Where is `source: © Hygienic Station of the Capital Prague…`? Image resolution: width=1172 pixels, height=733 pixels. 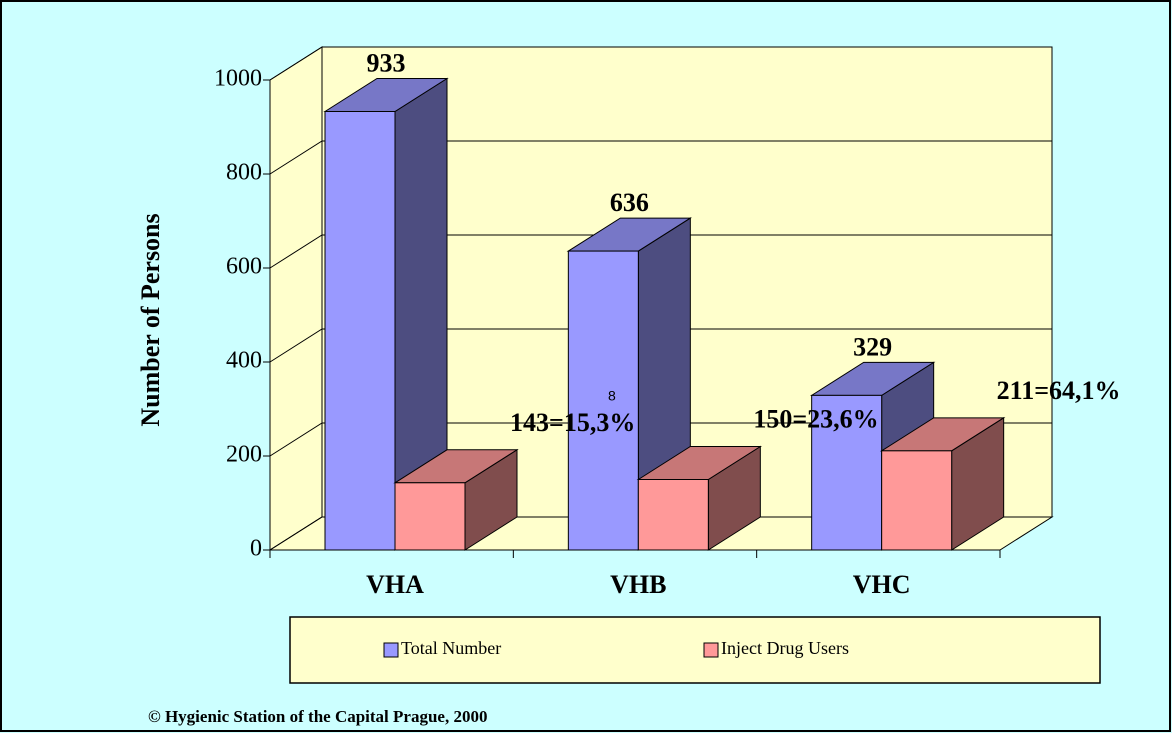
source: © Hygienic Station of the Capital Prague… is located at coordinates (317, 716).